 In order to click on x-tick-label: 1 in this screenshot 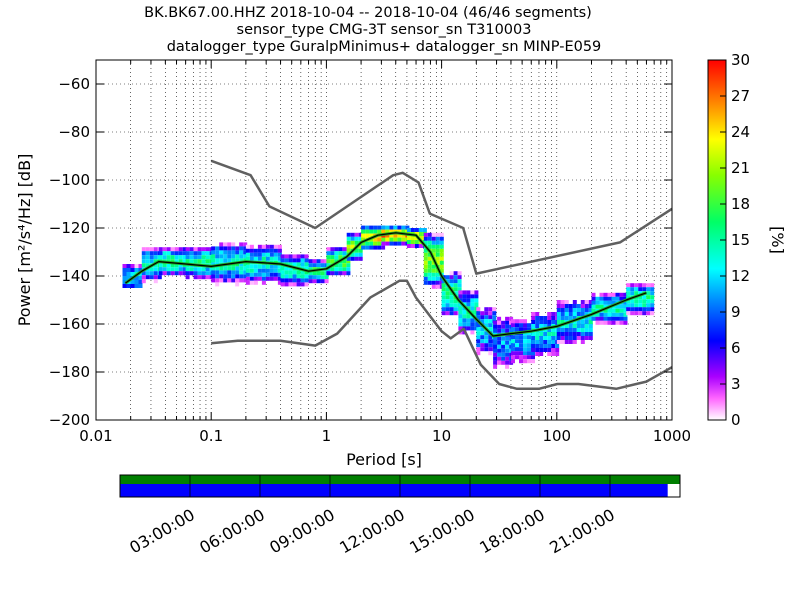, I will do `click(327, 436)`.